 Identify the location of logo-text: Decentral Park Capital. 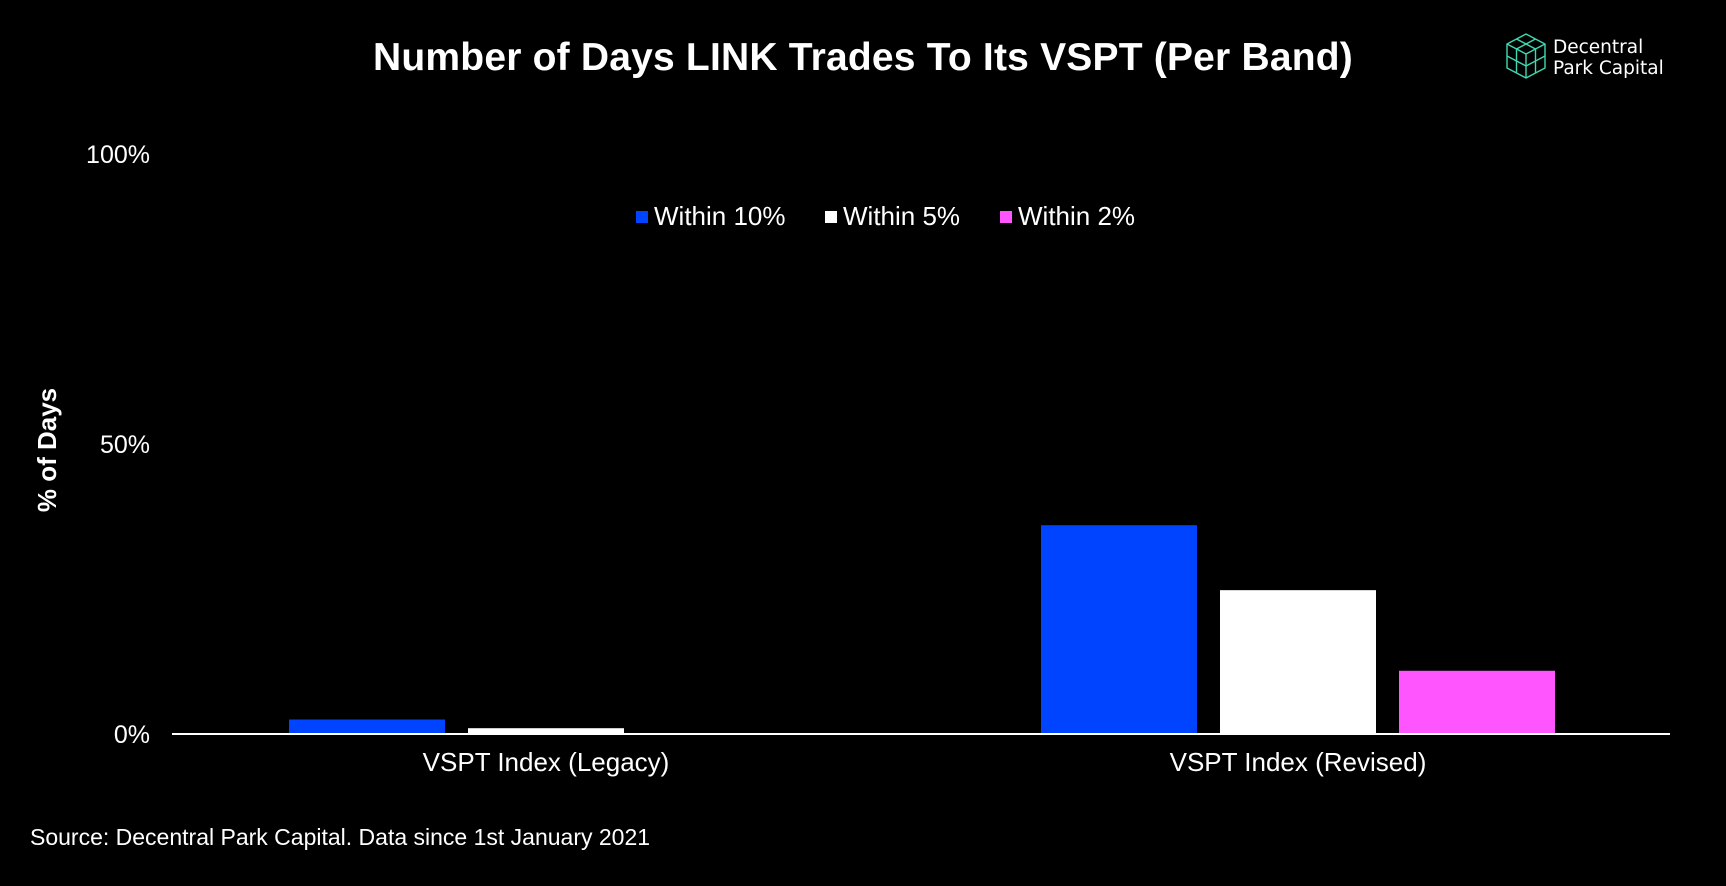
(1608, 58).